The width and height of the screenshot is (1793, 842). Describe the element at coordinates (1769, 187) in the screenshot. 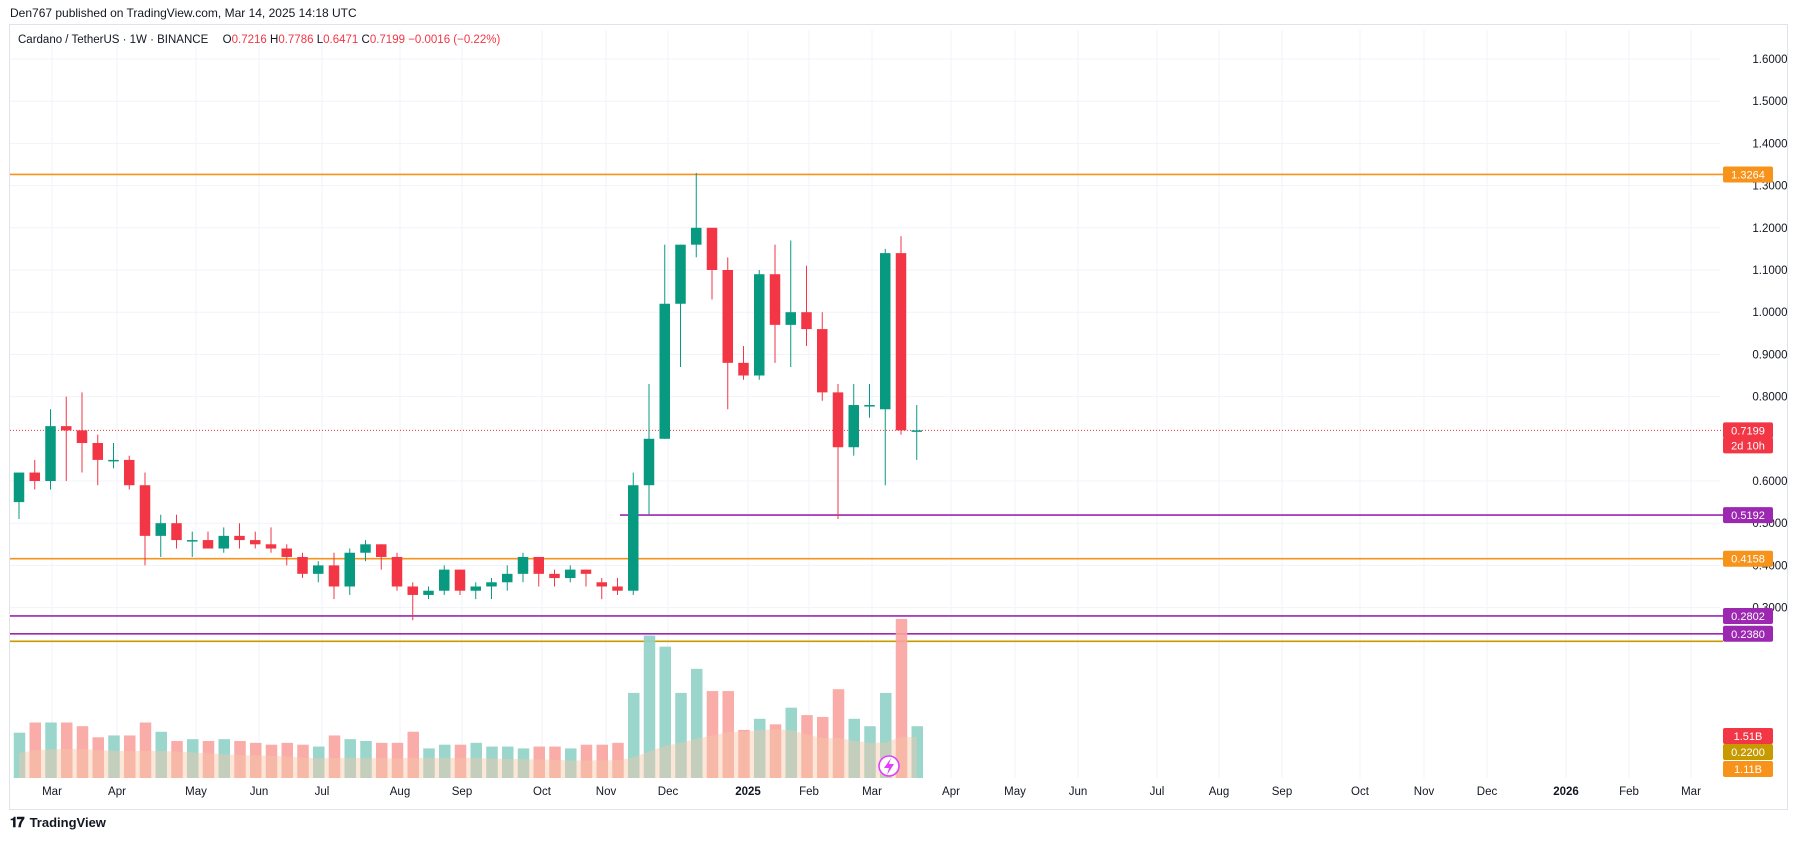

I see `y-tick-label: 1.3000` at that location.